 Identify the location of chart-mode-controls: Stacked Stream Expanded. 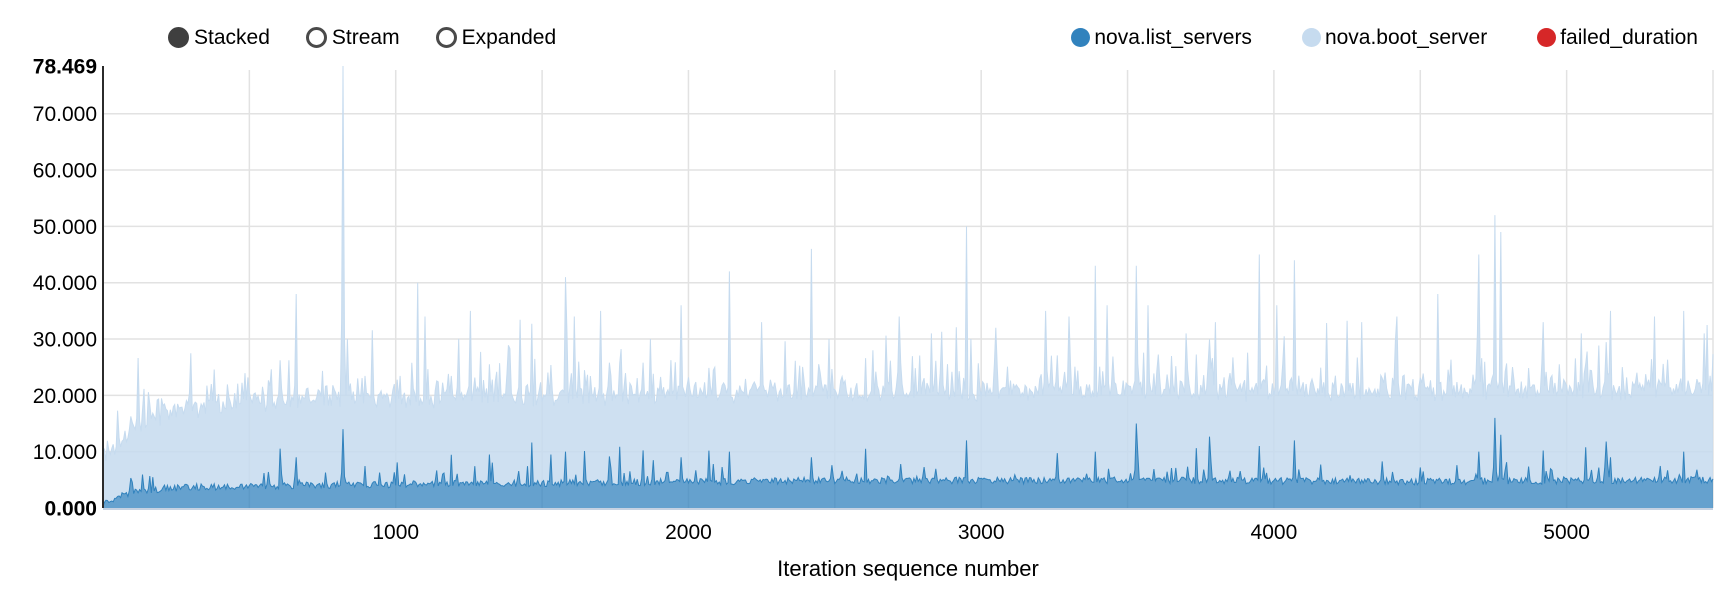
(362, 37).